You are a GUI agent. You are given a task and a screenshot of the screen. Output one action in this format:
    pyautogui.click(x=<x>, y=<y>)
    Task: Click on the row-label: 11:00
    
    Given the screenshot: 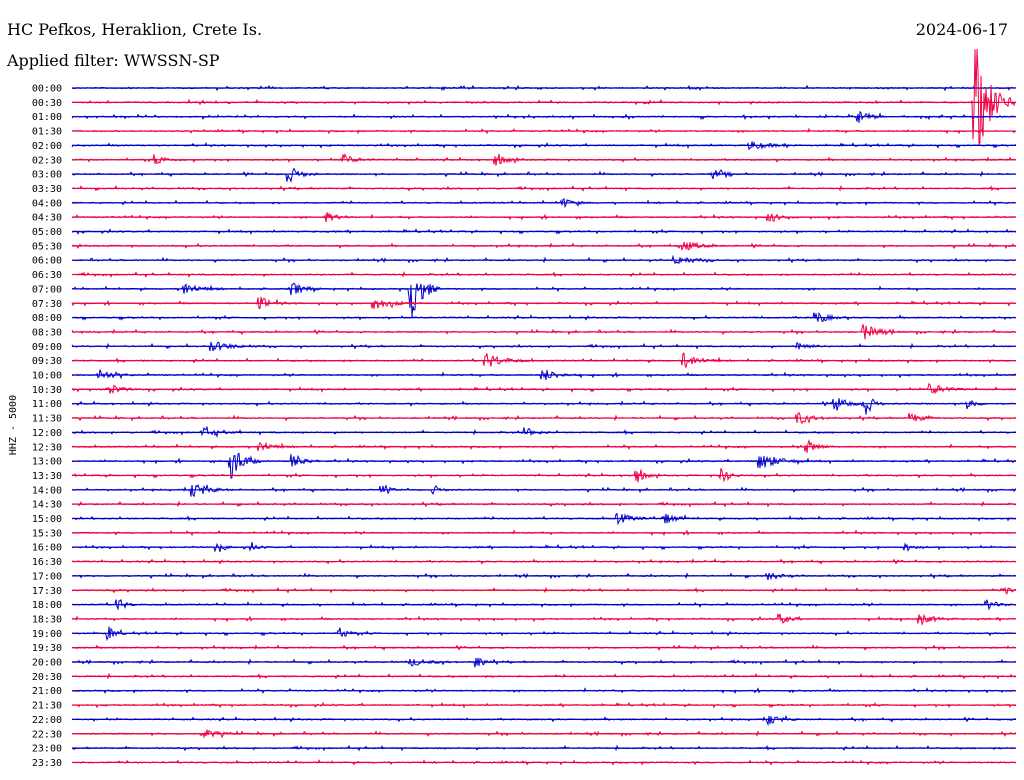 What is the action you would take?
    pyautogui.click(x=47, y=404)
    